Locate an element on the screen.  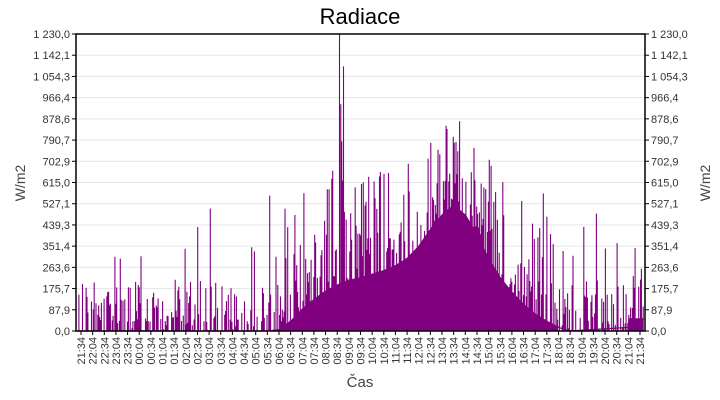
svg-text: 04:34 is located at coordinates (245, 351).